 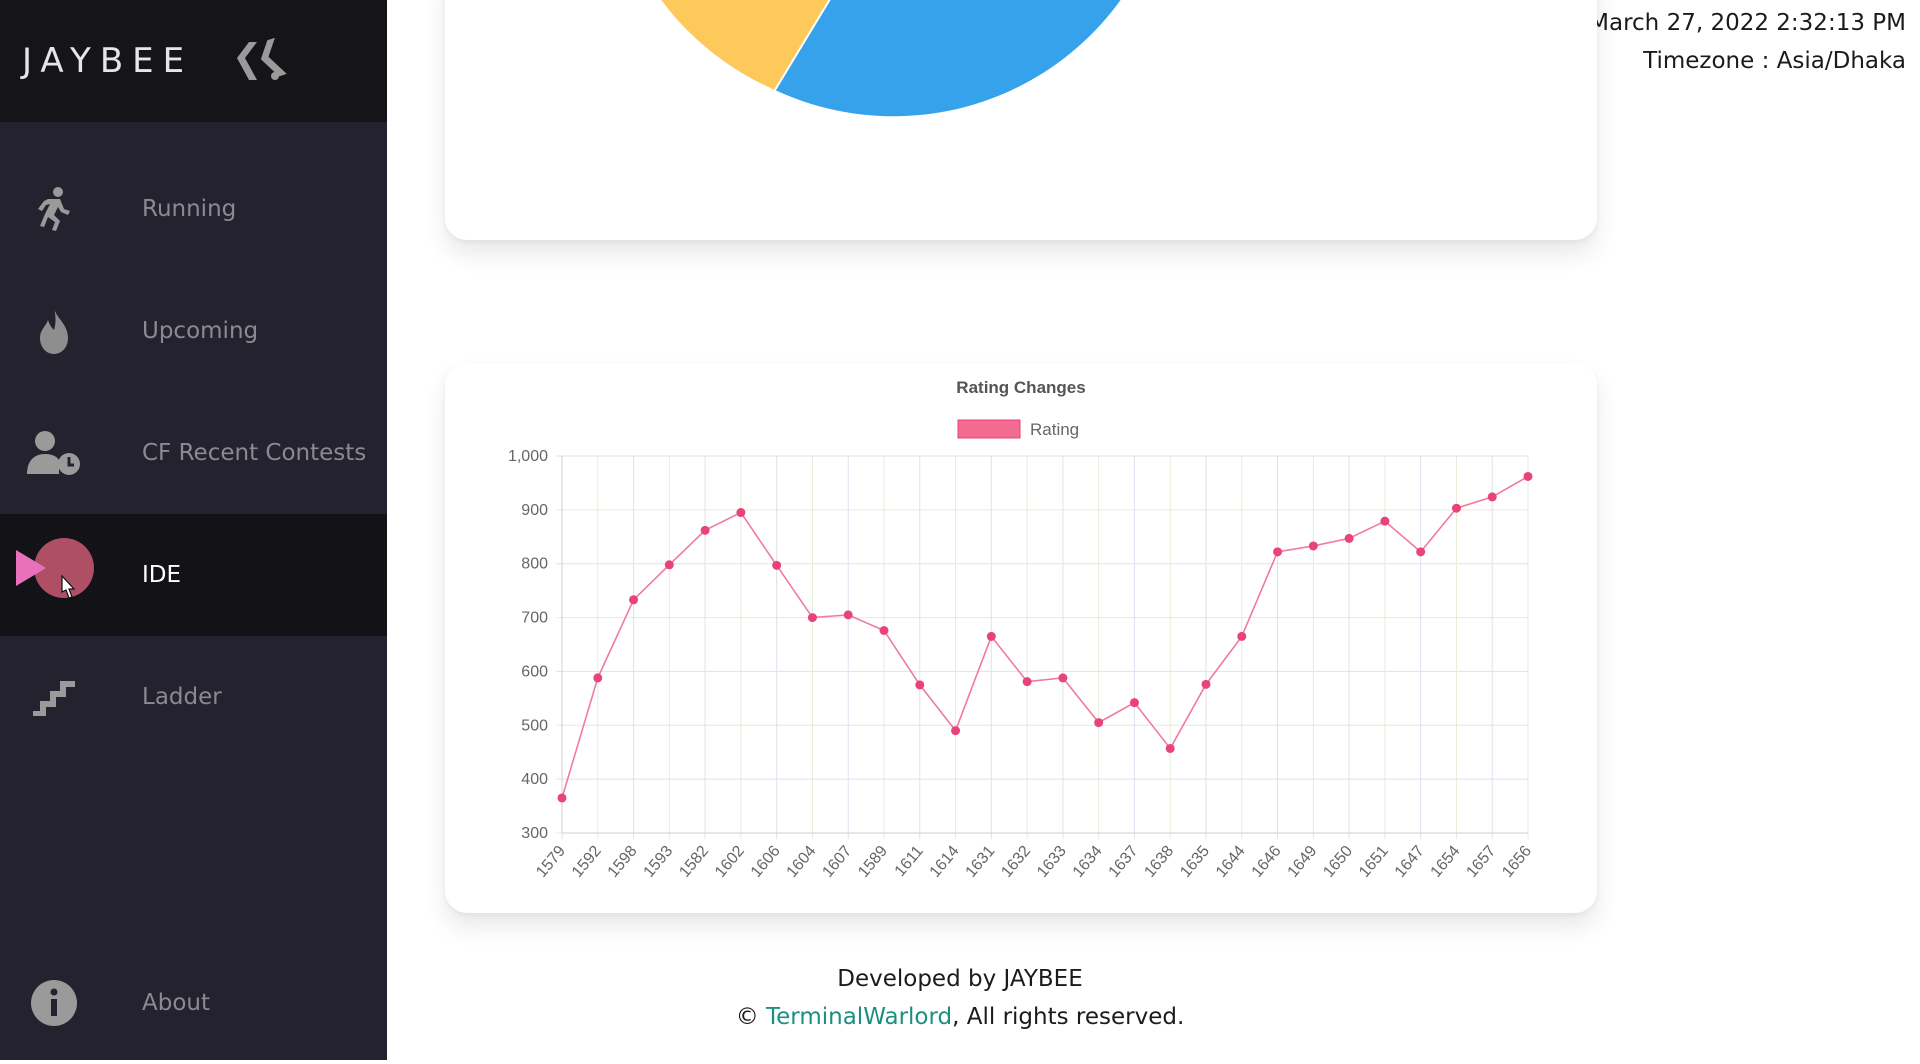 What do you see at coordinates (658, 862) in the screenshot?
I see `x-tick-label: 1593` at bounding box center [658, 862].